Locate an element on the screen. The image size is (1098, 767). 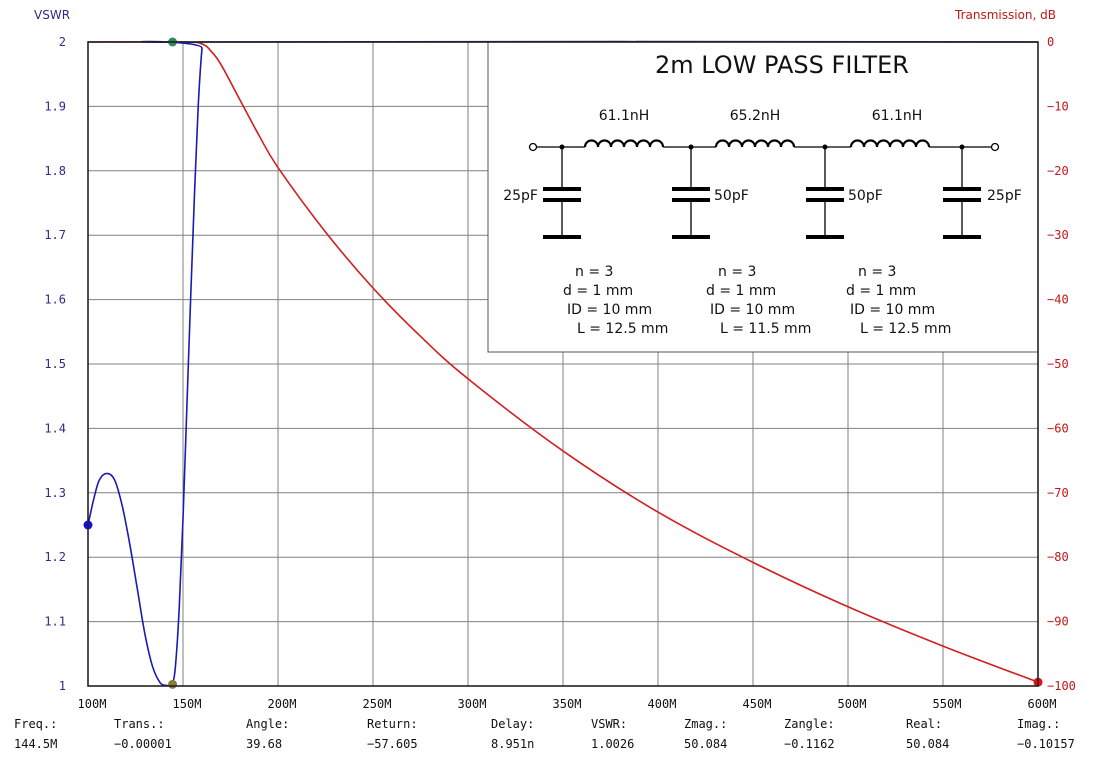
readout-label: Delay: is located at coordinates (512, 724).